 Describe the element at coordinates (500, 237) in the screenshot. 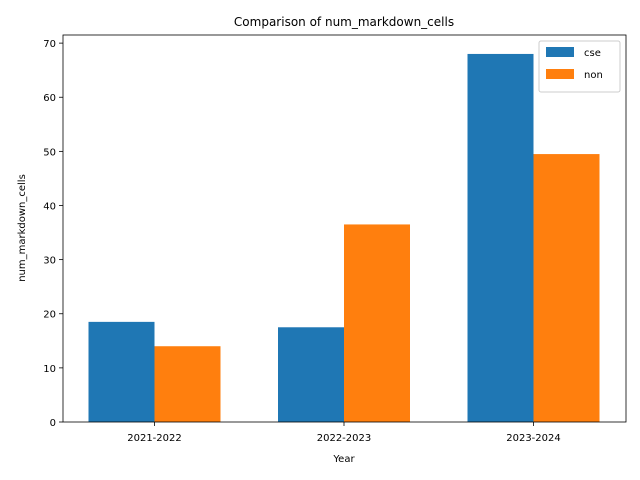

I see `bar-cse-2023-2024` at that location.